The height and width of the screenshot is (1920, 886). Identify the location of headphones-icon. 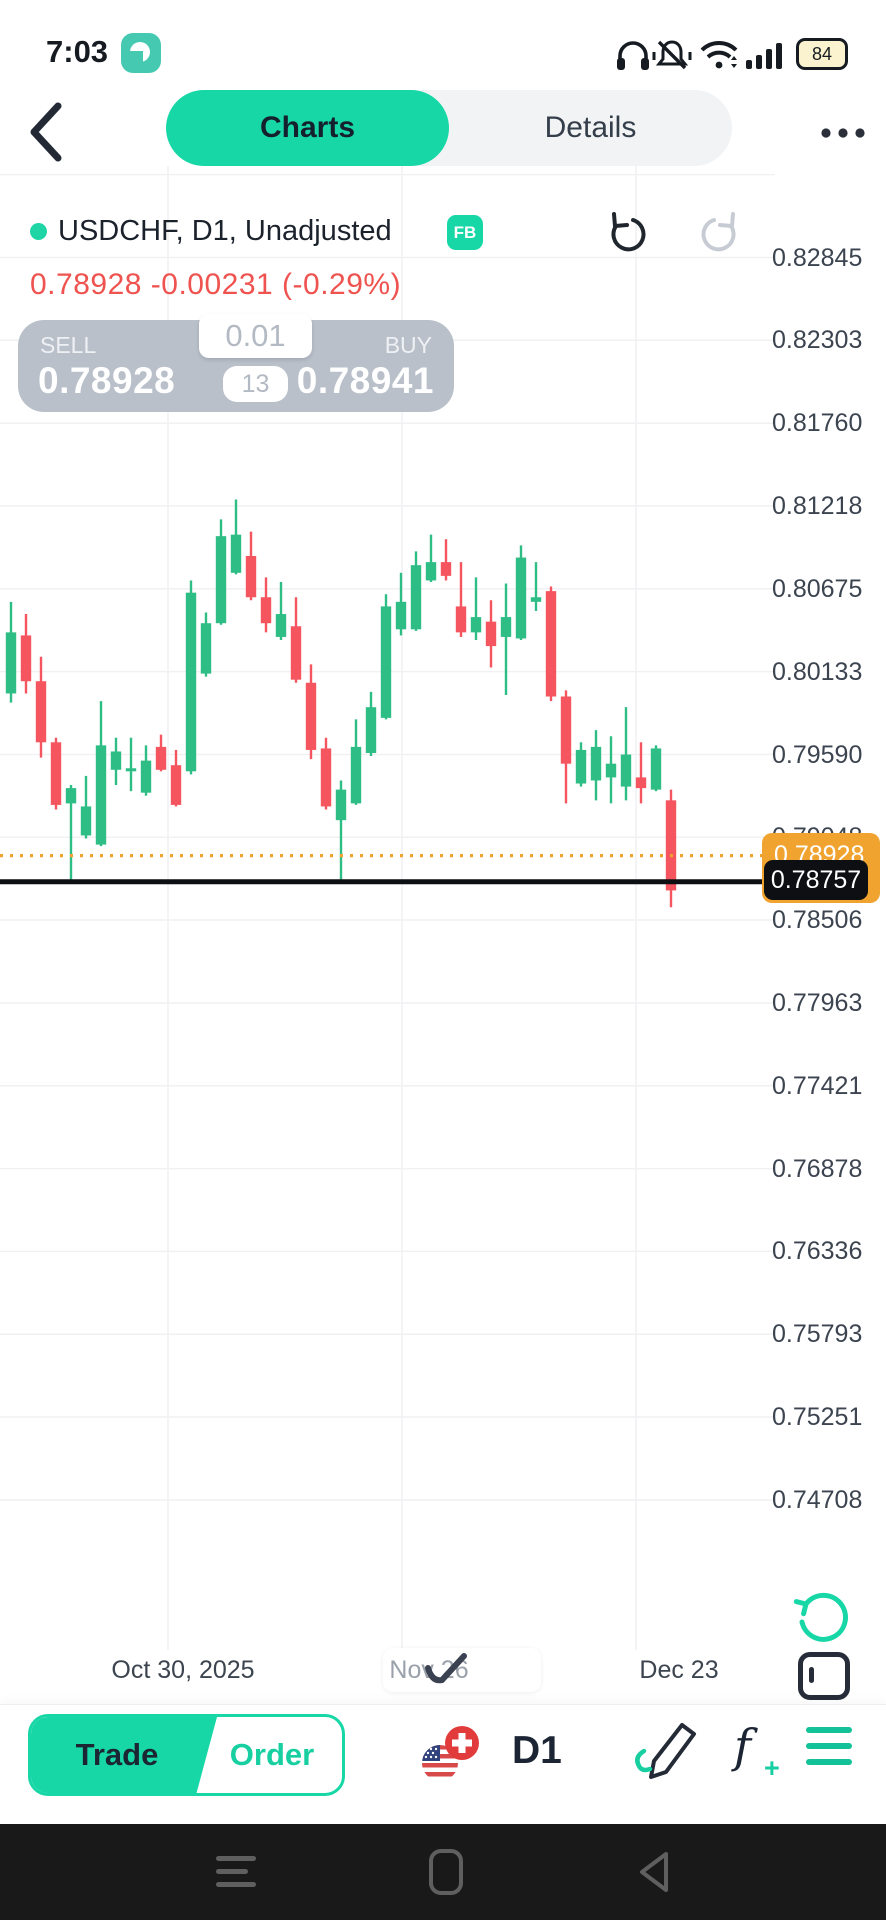
(633, 55).